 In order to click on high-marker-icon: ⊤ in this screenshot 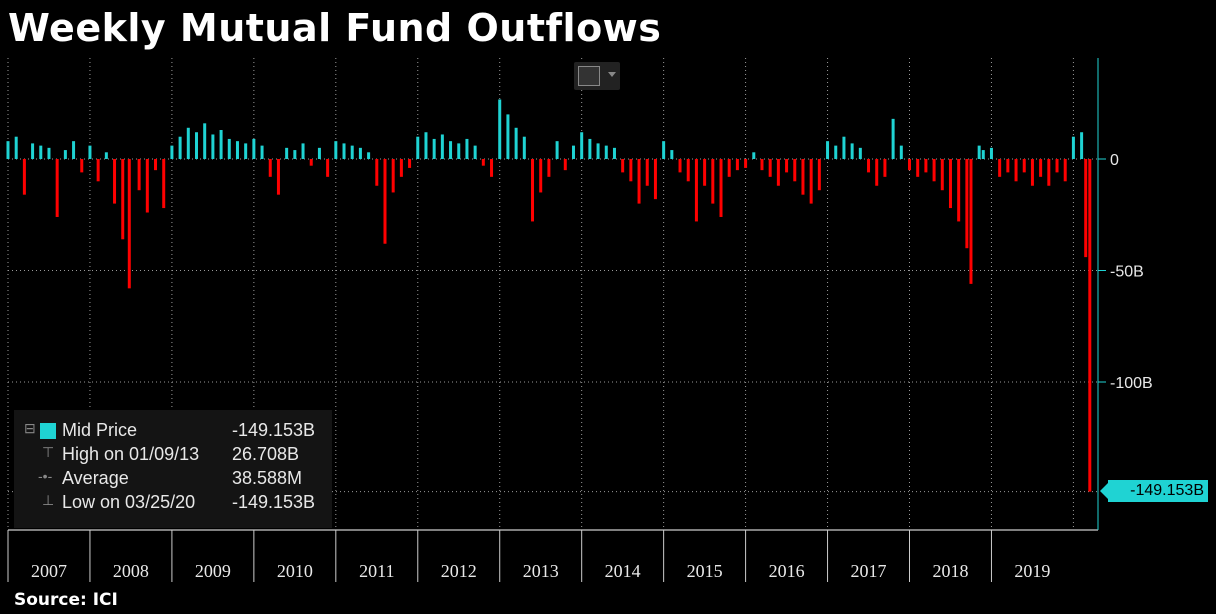, I will do `click(48, 452)`.